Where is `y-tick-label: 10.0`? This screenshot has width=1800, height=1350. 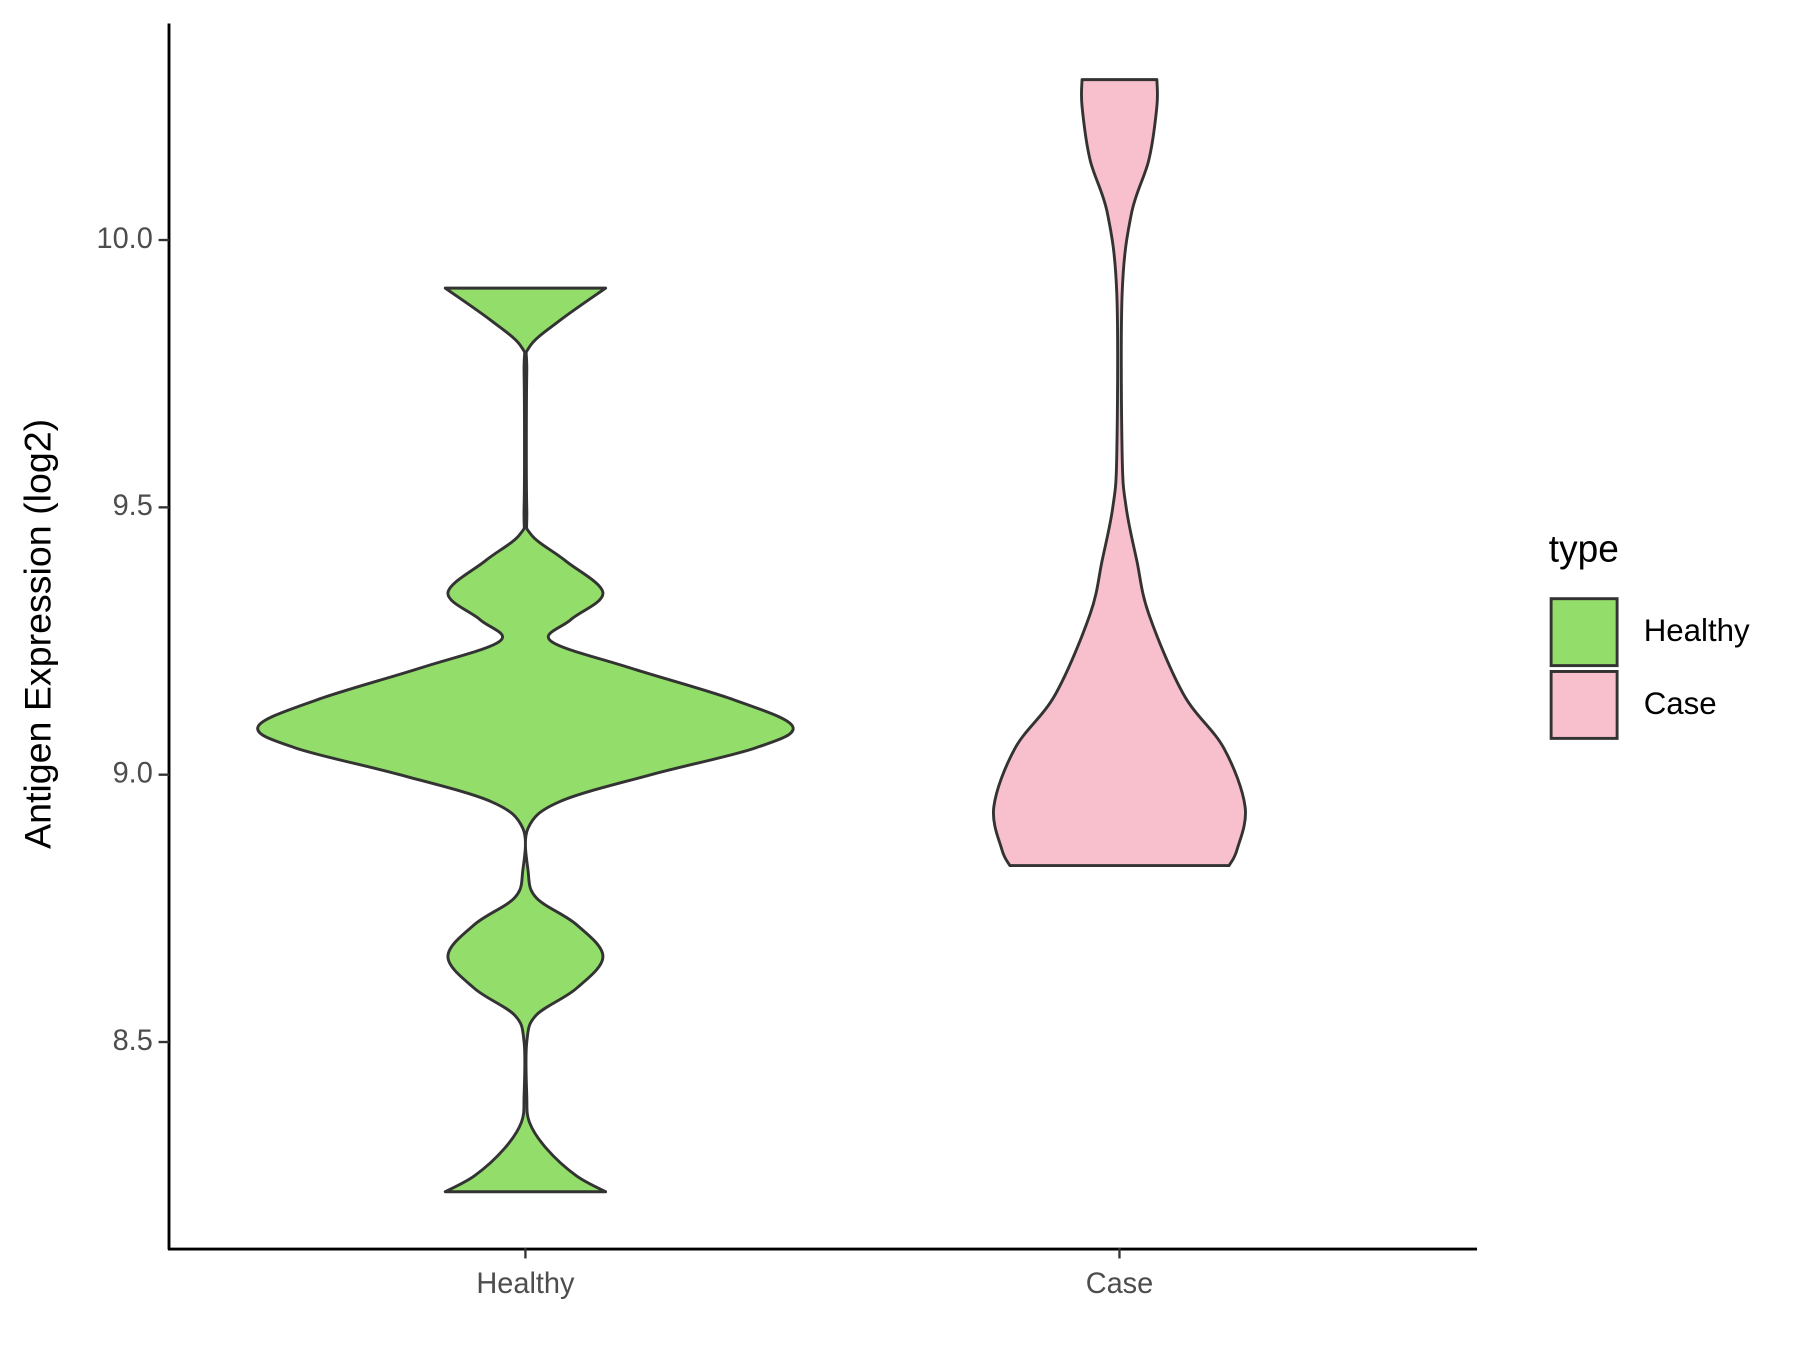
y-tick-label: 10.0 is located at coordinates (125, 239).